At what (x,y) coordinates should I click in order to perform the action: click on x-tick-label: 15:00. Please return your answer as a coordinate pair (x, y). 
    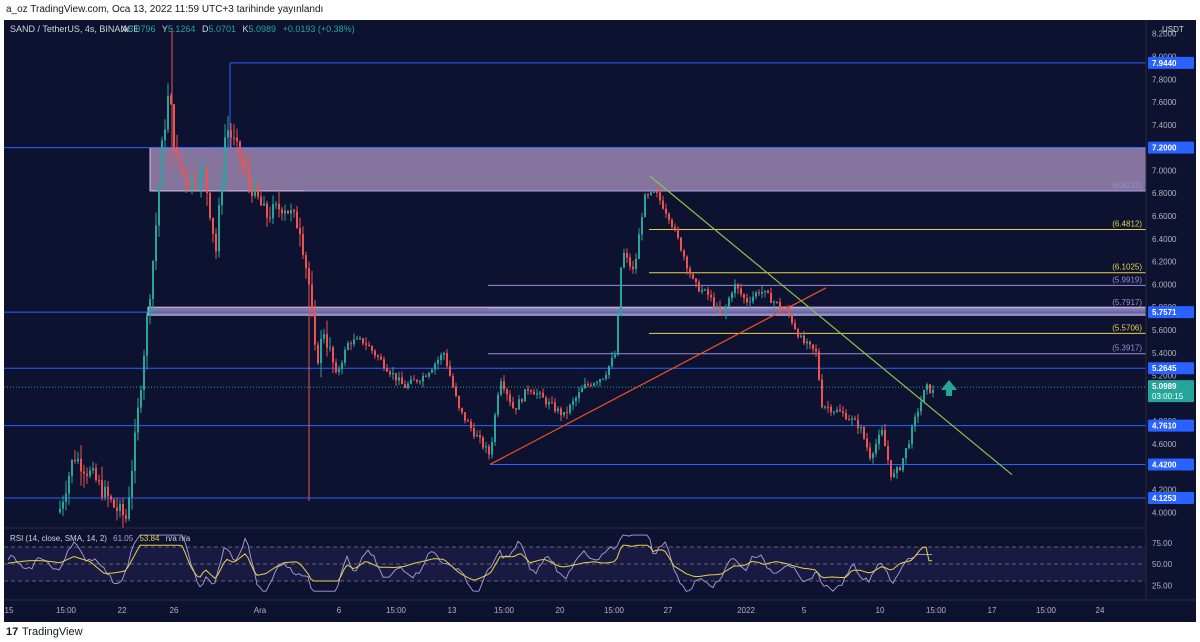
    Looking at the image, I should click on (1046, 610).